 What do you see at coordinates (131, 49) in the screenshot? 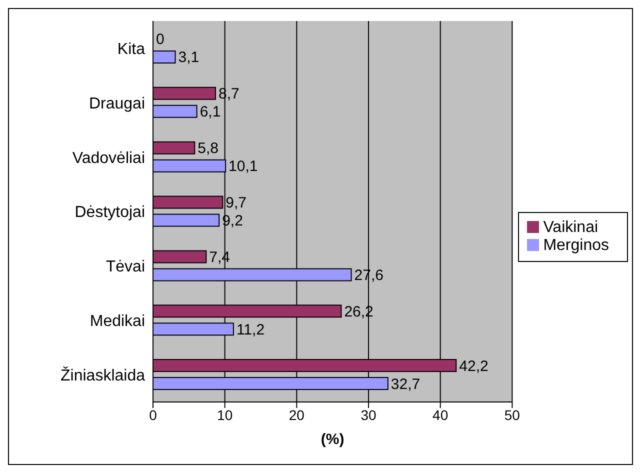
I see `y-tick-label: Kita` at bounding box center [131, 49].